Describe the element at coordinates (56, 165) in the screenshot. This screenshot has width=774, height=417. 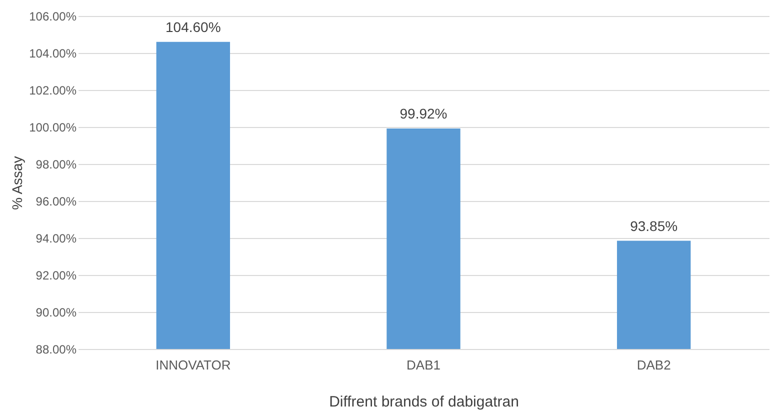
I see `y-tick-label: 98.00%` at that location.